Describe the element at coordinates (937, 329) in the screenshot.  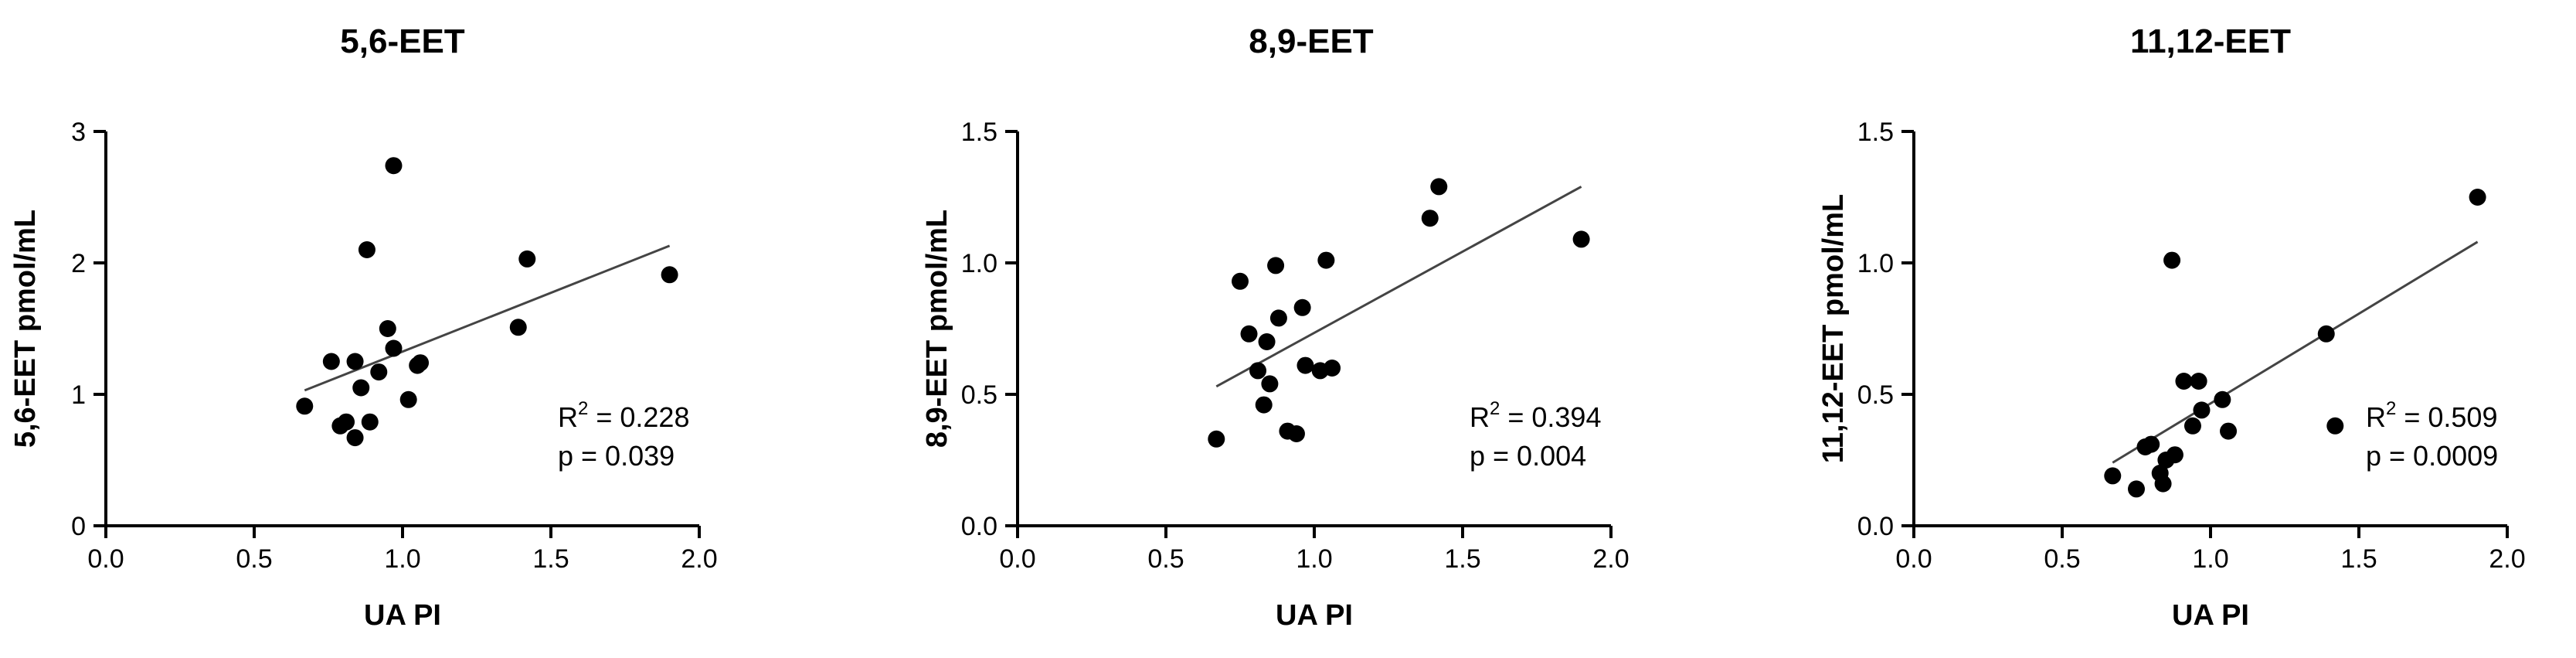
I see `y-axis-title: 8,9-EET pmol/mL` at that location.